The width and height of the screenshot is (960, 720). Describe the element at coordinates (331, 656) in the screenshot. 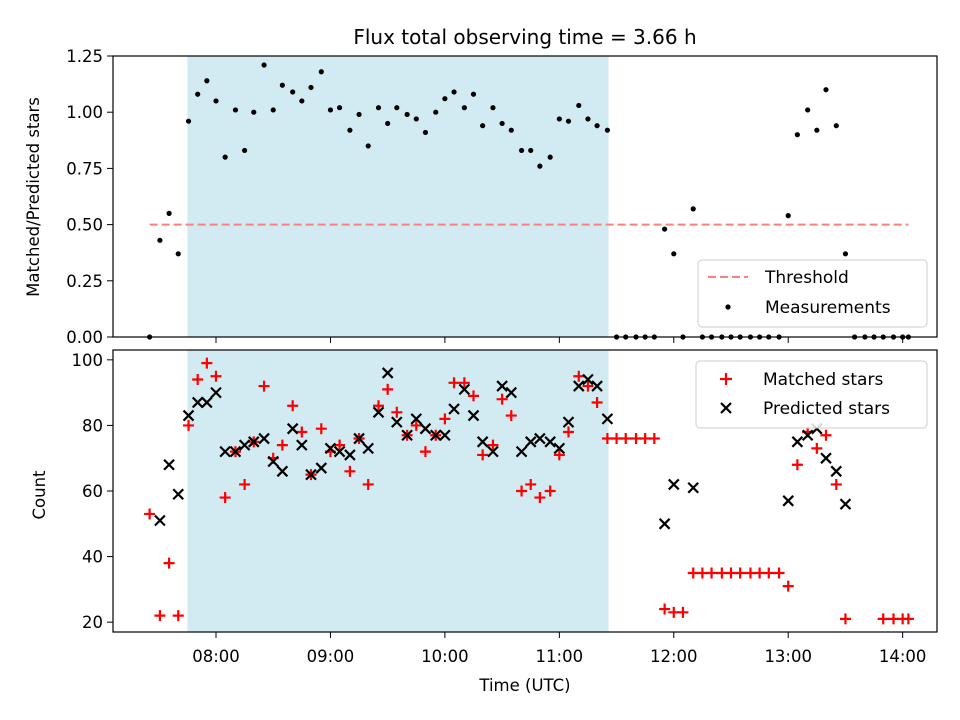

I see `x-tick-label: 09:00` at that location.